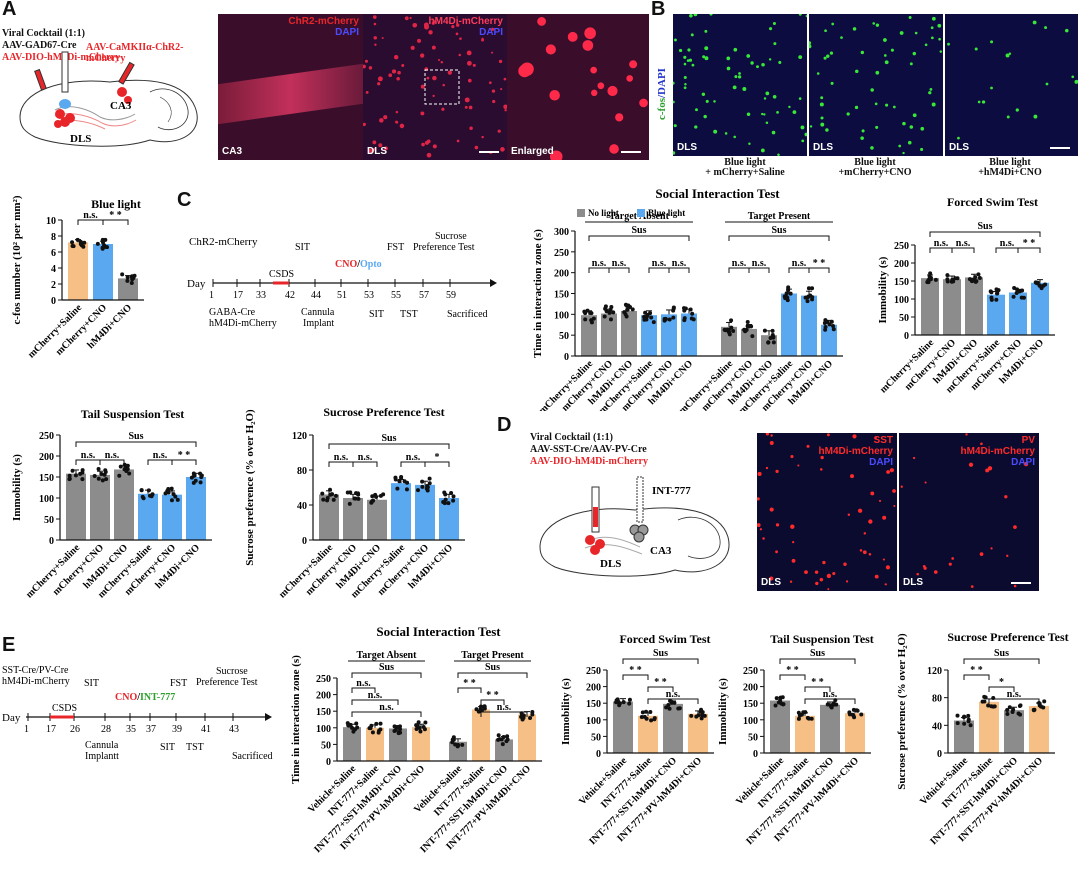 This screenshot has height=883, width=1080. What do you see at coordinates (243, 323) in the screenshot?
I see `timeline-c-gaba2: hM4Di-mCherry` at bounding box center [243, 323].